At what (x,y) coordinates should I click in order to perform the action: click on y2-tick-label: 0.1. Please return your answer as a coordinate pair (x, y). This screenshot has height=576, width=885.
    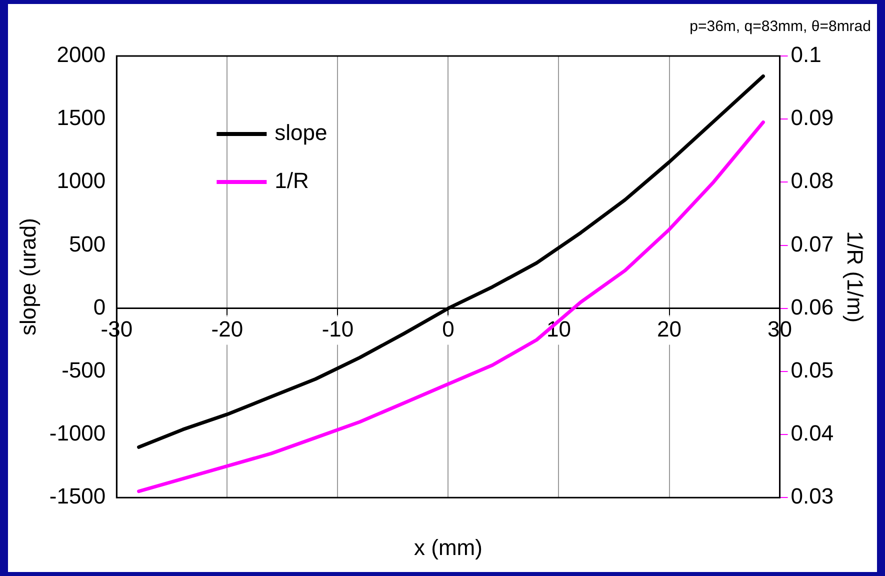
    Looking at the image, I should click on (806, 55).